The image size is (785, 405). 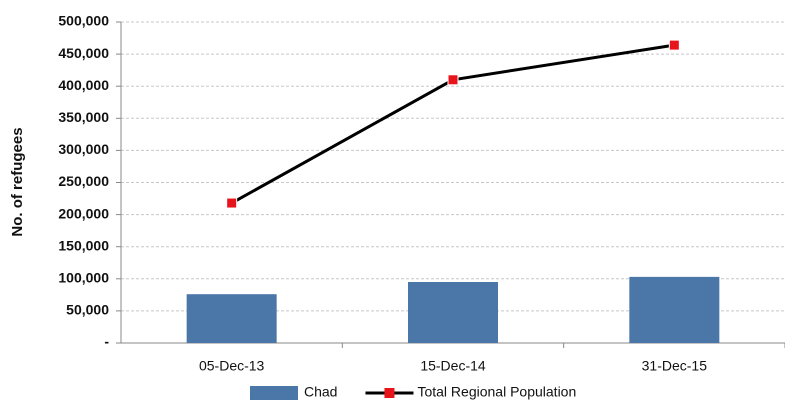 I want to click on y-tick-label: 400,000, so click(x=83, y=85).